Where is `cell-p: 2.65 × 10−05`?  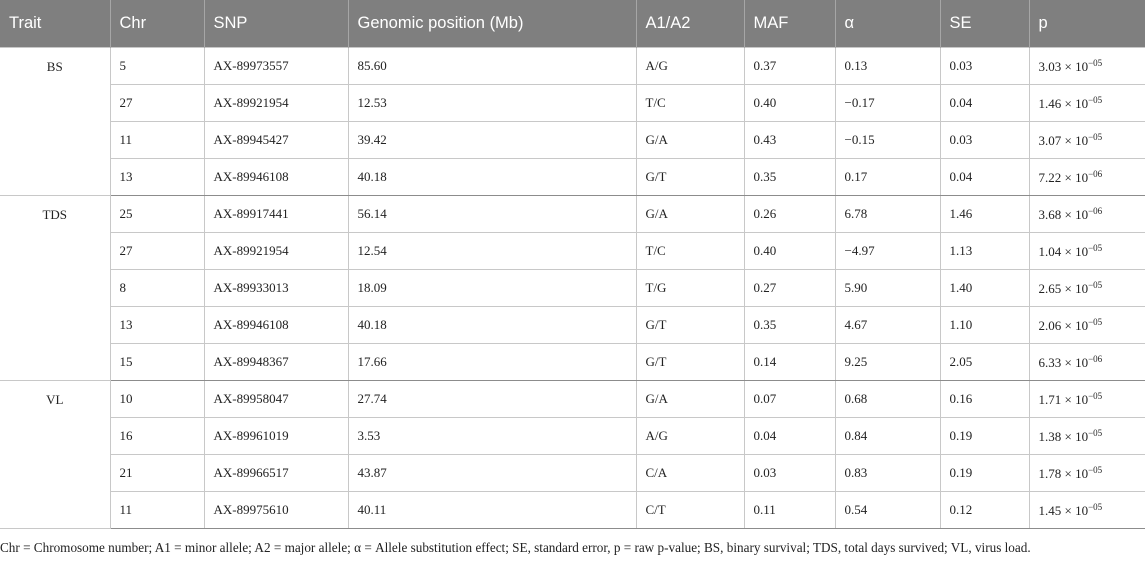
cell-p: 2.65 × 10−05 is located at coordinates (1086, 288).